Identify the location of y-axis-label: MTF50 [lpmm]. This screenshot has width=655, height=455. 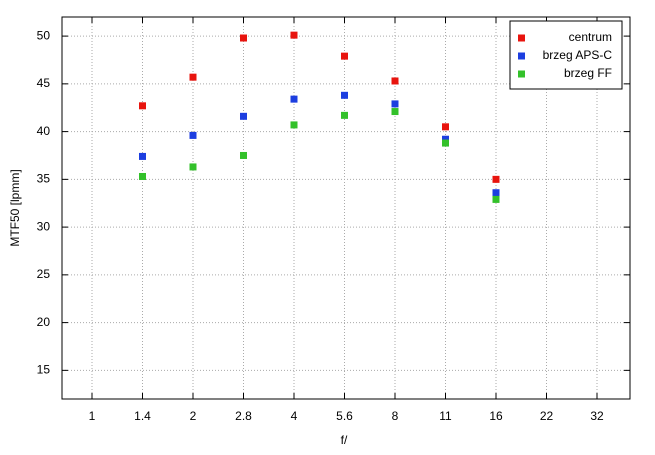
(15, 207).